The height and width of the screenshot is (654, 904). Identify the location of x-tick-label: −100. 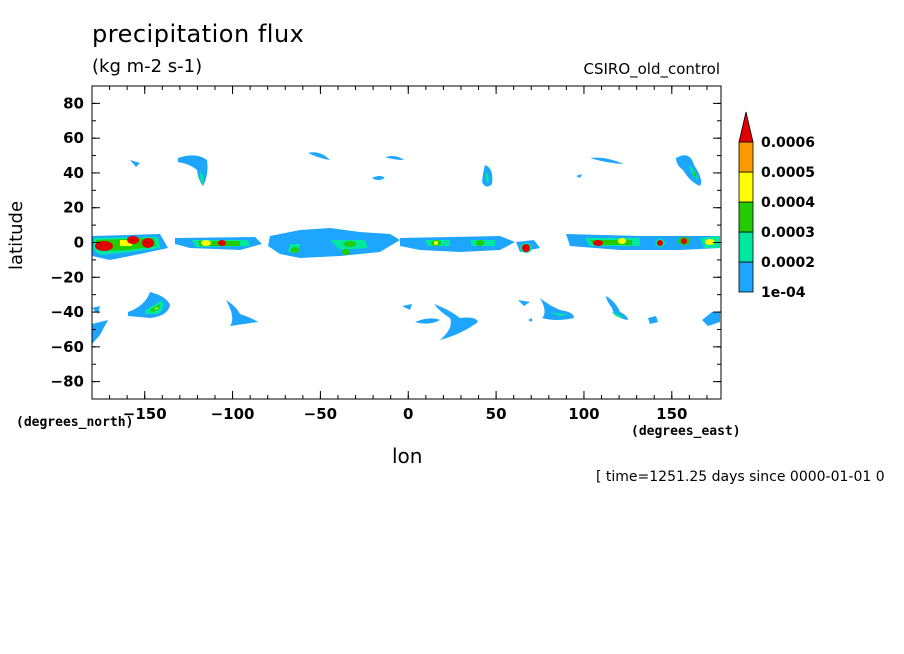
(233, 414).